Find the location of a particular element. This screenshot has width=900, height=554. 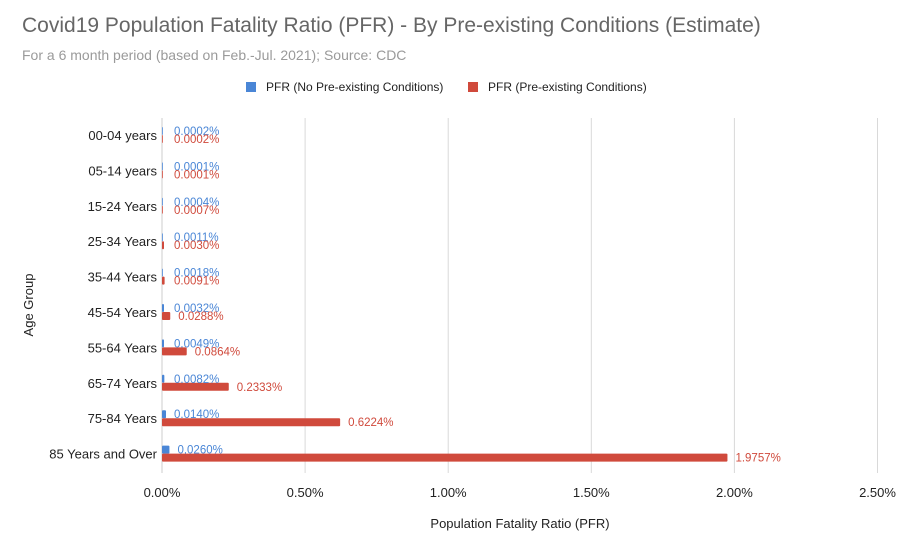

data-label: 0.0260% is located at coordinates (199, 451).